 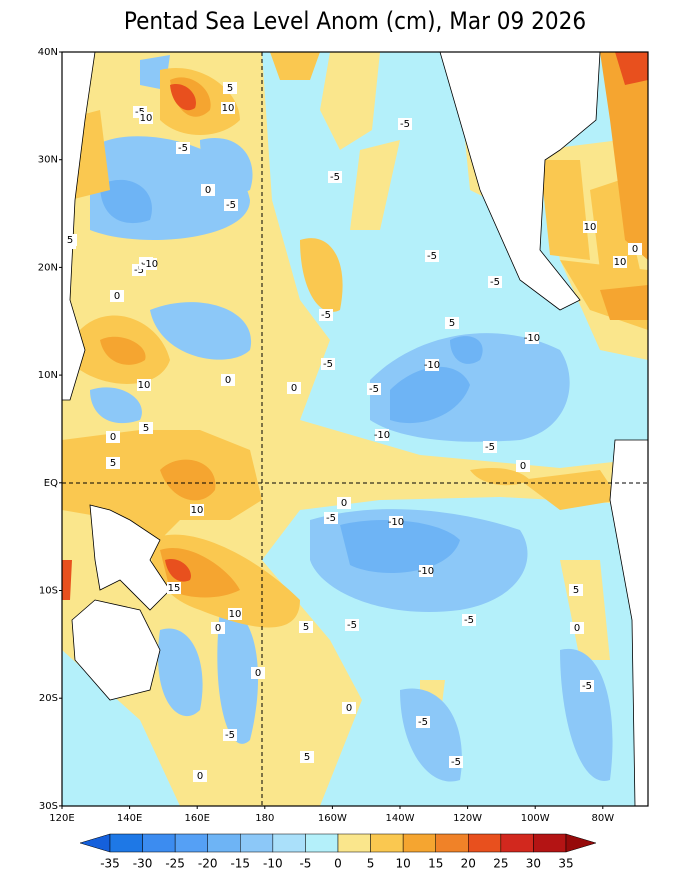 I want to click on lon-label: 160W, so click(x=332, y=818).